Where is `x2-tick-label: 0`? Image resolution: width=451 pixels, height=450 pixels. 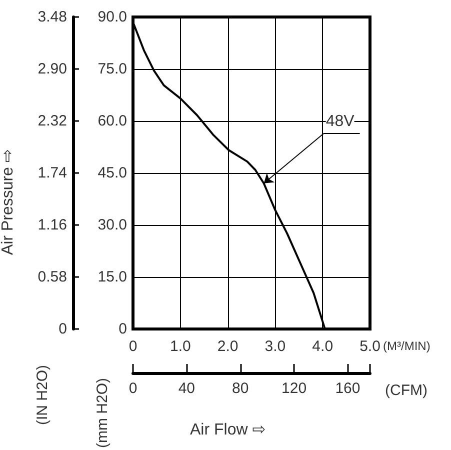 x2-tick-label: 0 is located at coordinates (133, 388).